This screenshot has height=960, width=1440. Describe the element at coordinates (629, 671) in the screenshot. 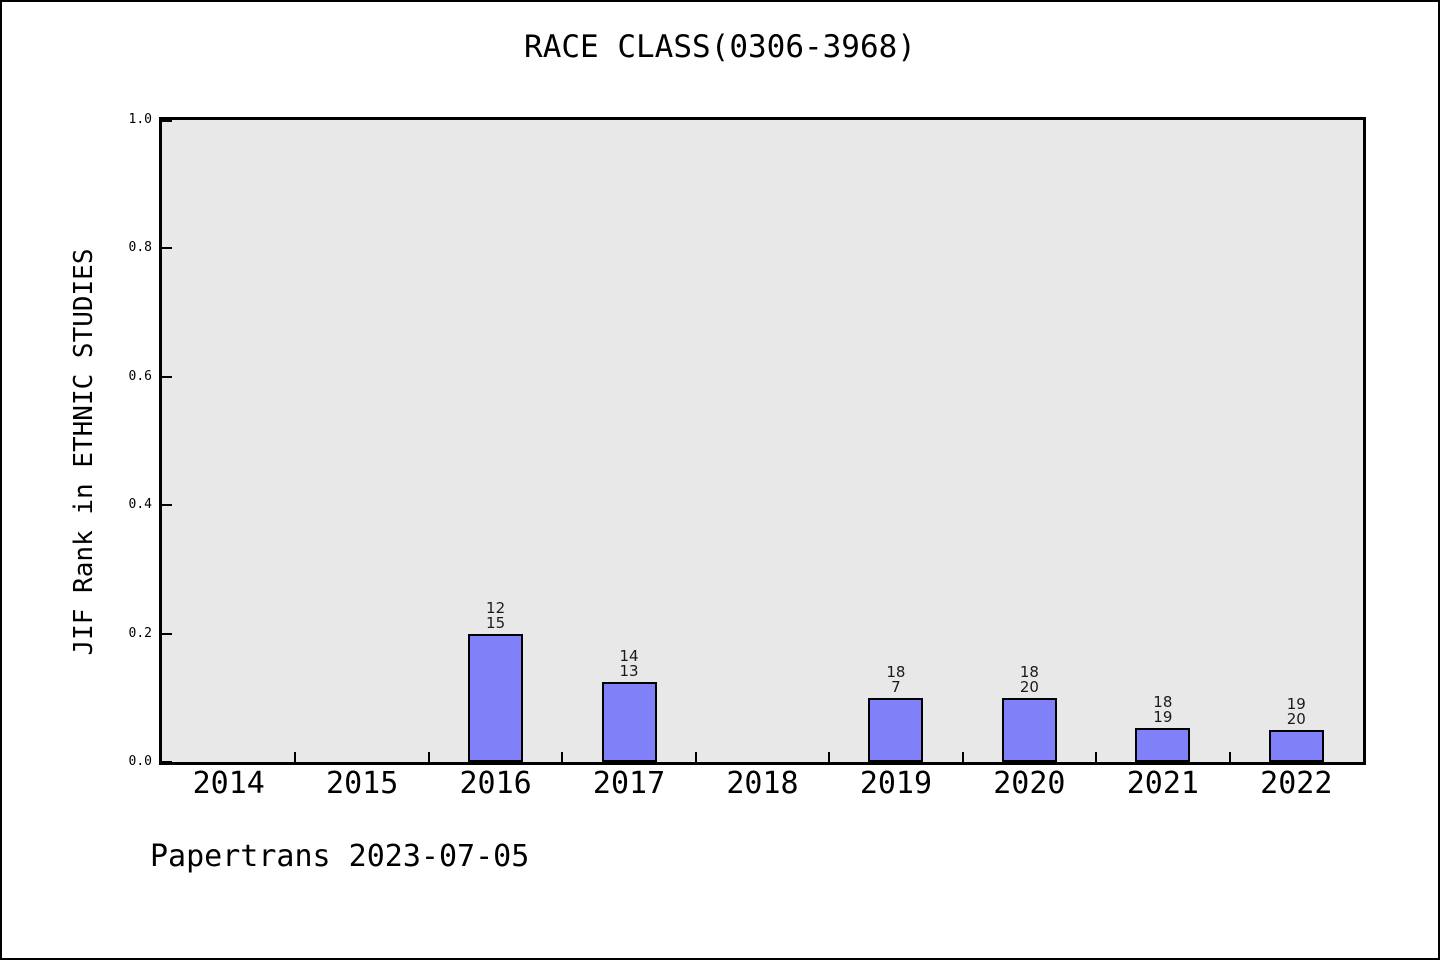

I see `bar-value-bottom: 13` at that location.